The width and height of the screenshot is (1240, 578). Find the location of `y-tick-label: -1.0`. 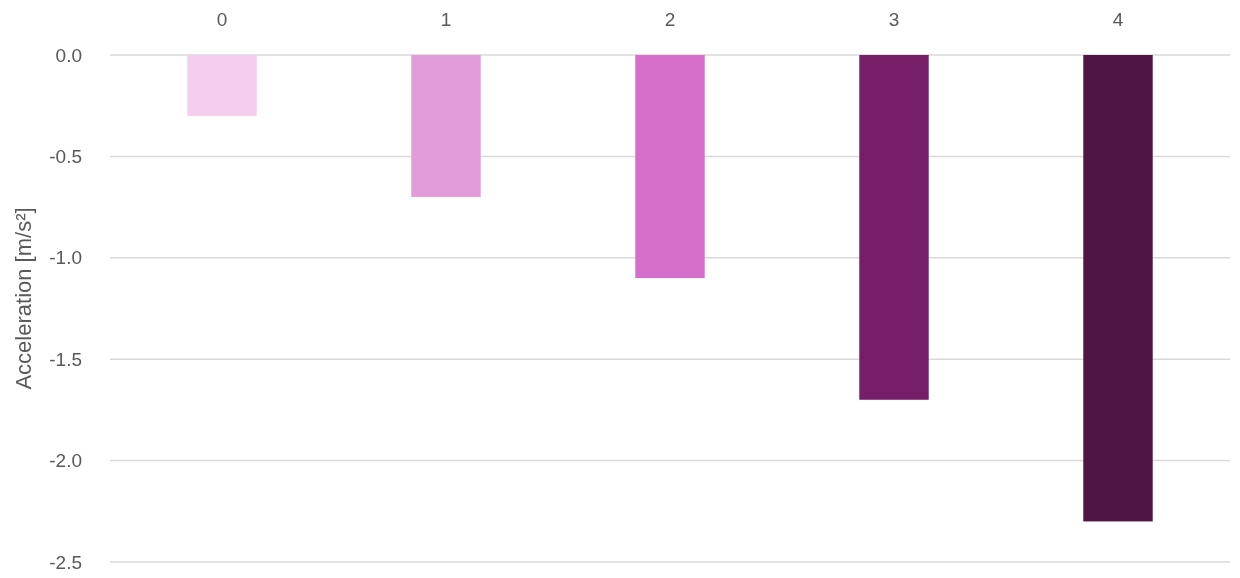

y-tick-label: -1.0 is located at coordinates (65, 258).